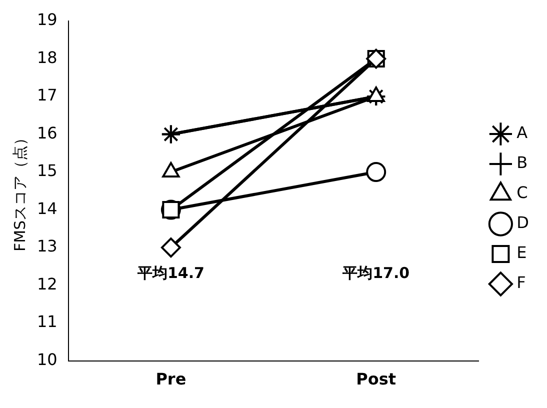 This screenshot has width=547, height=408. What do you see at coordinates (47, 284) in the screenshot?
I see `y-tick-label: 12` at bounding box center [47, 284].